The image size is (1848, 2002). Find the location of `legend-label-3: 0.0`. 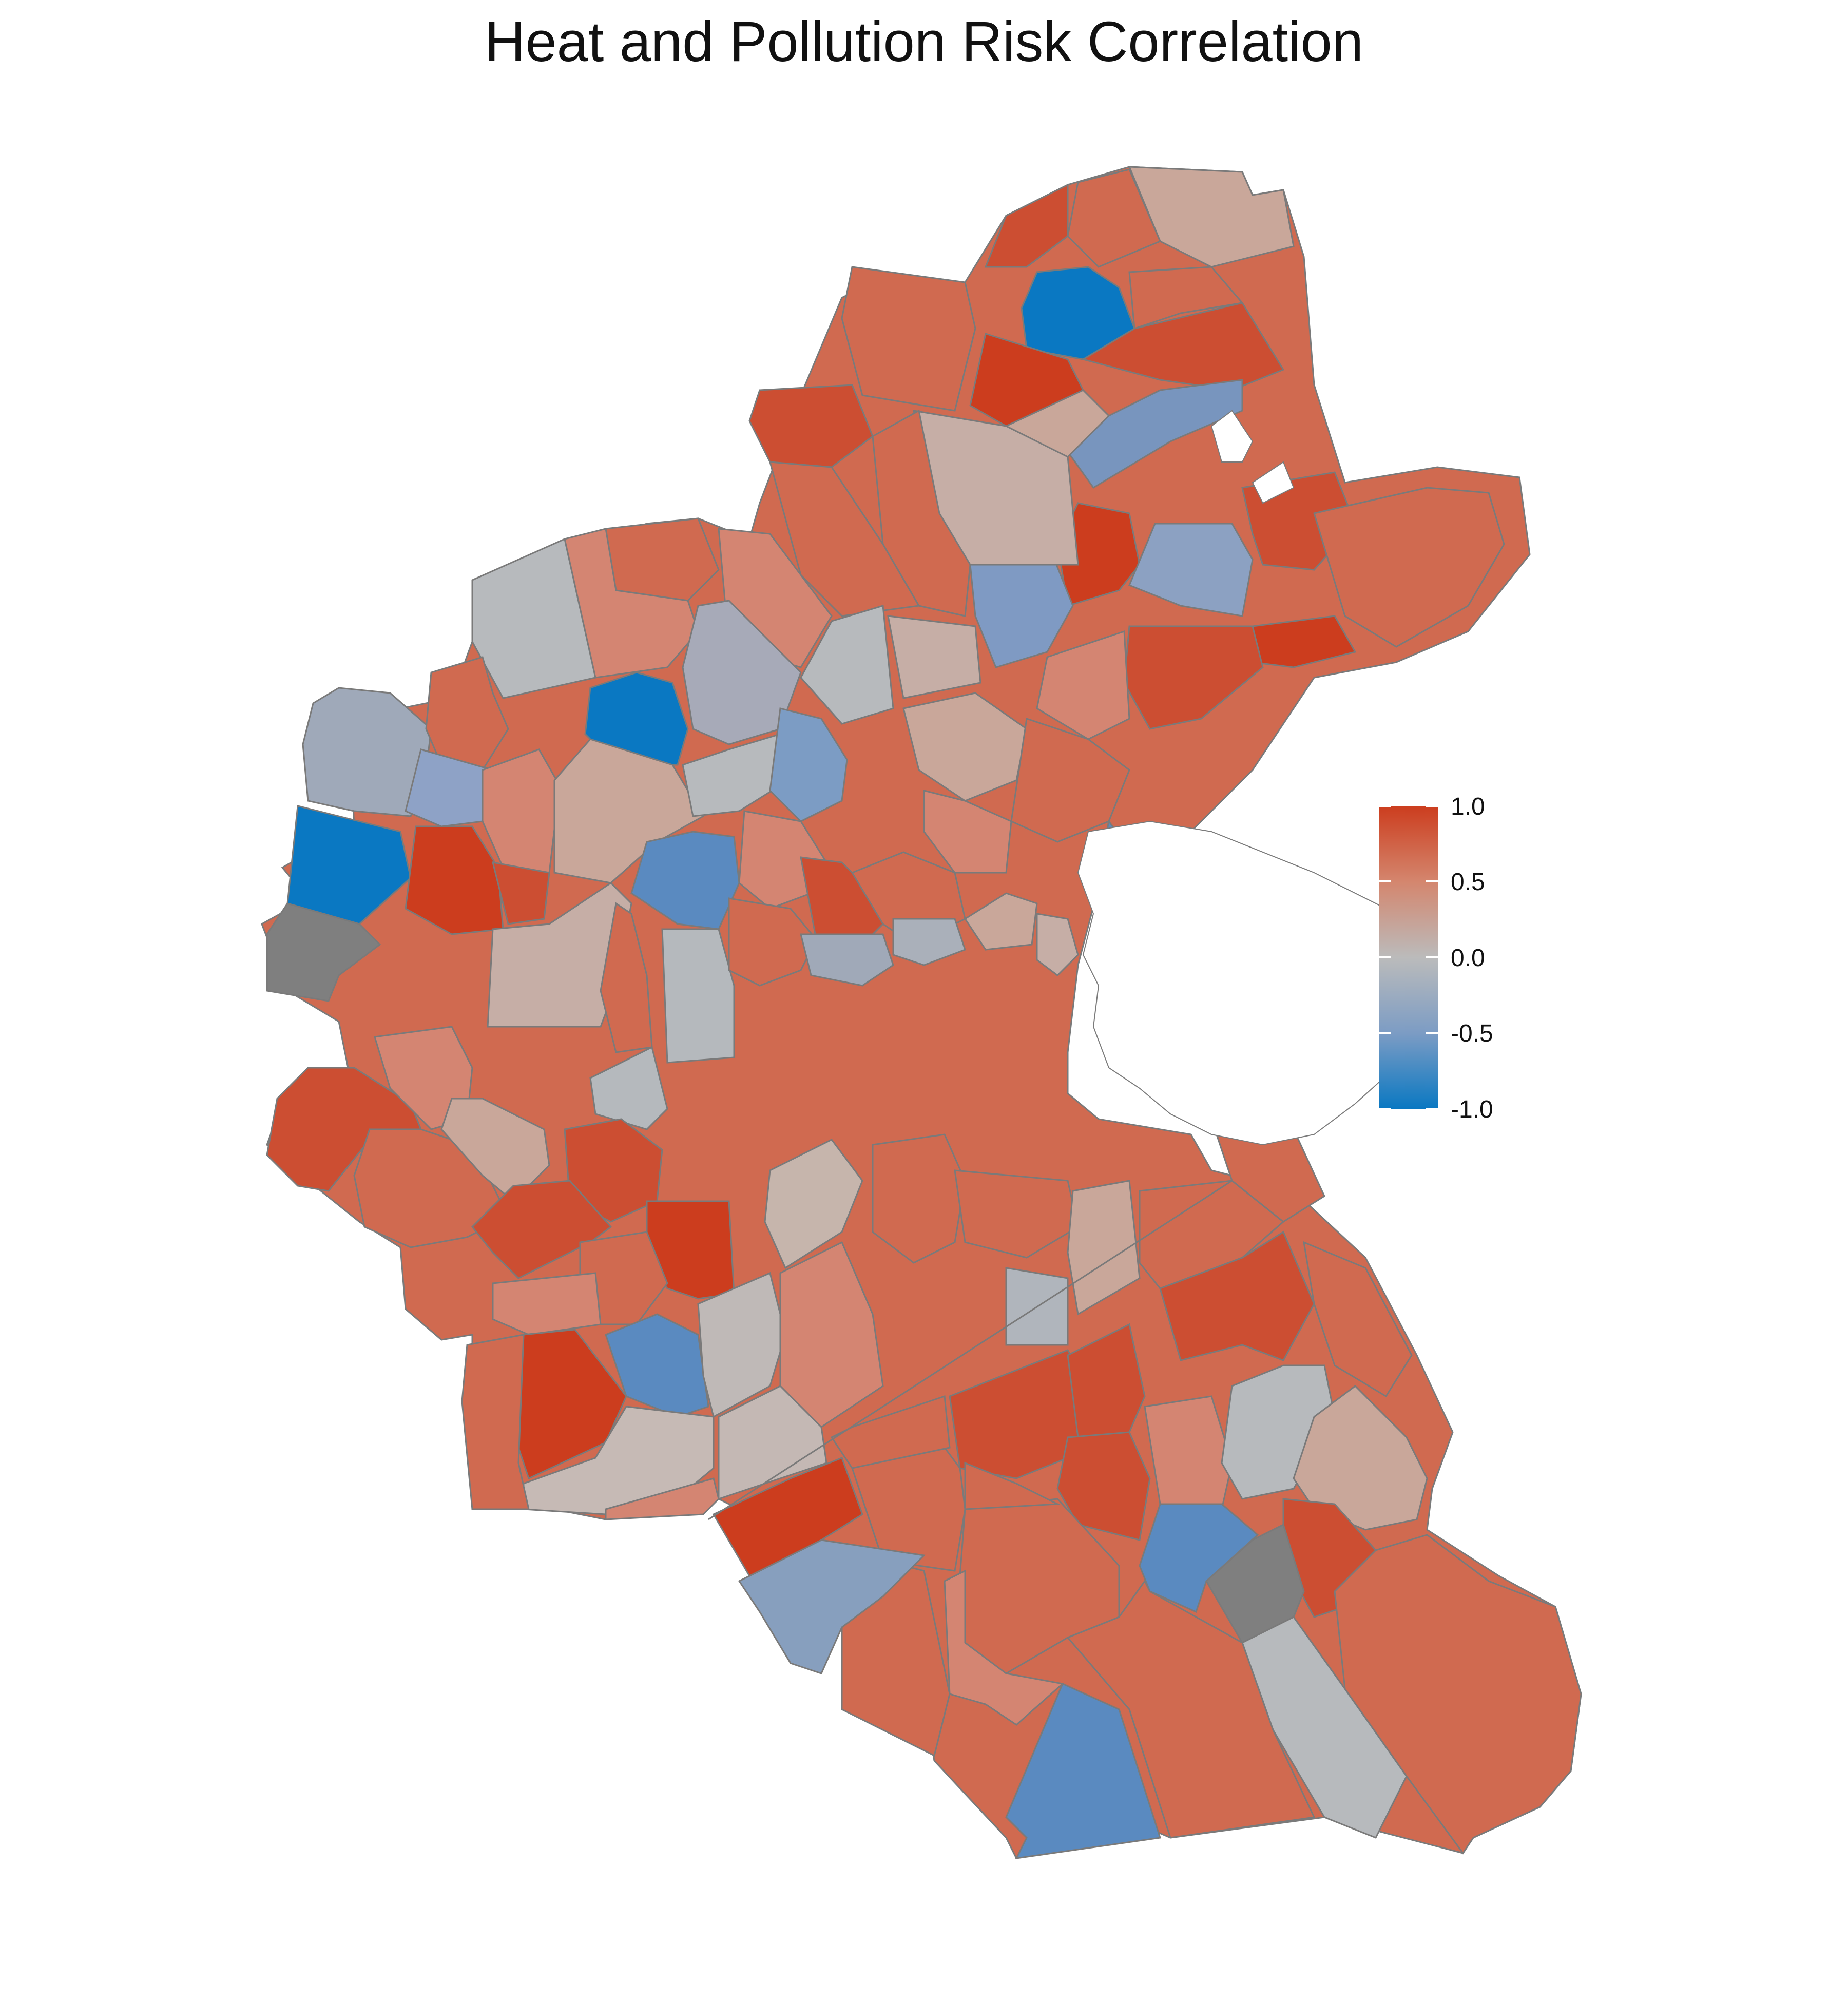

legend-label-3: 0.0 is located at coordinates (1468, 958).